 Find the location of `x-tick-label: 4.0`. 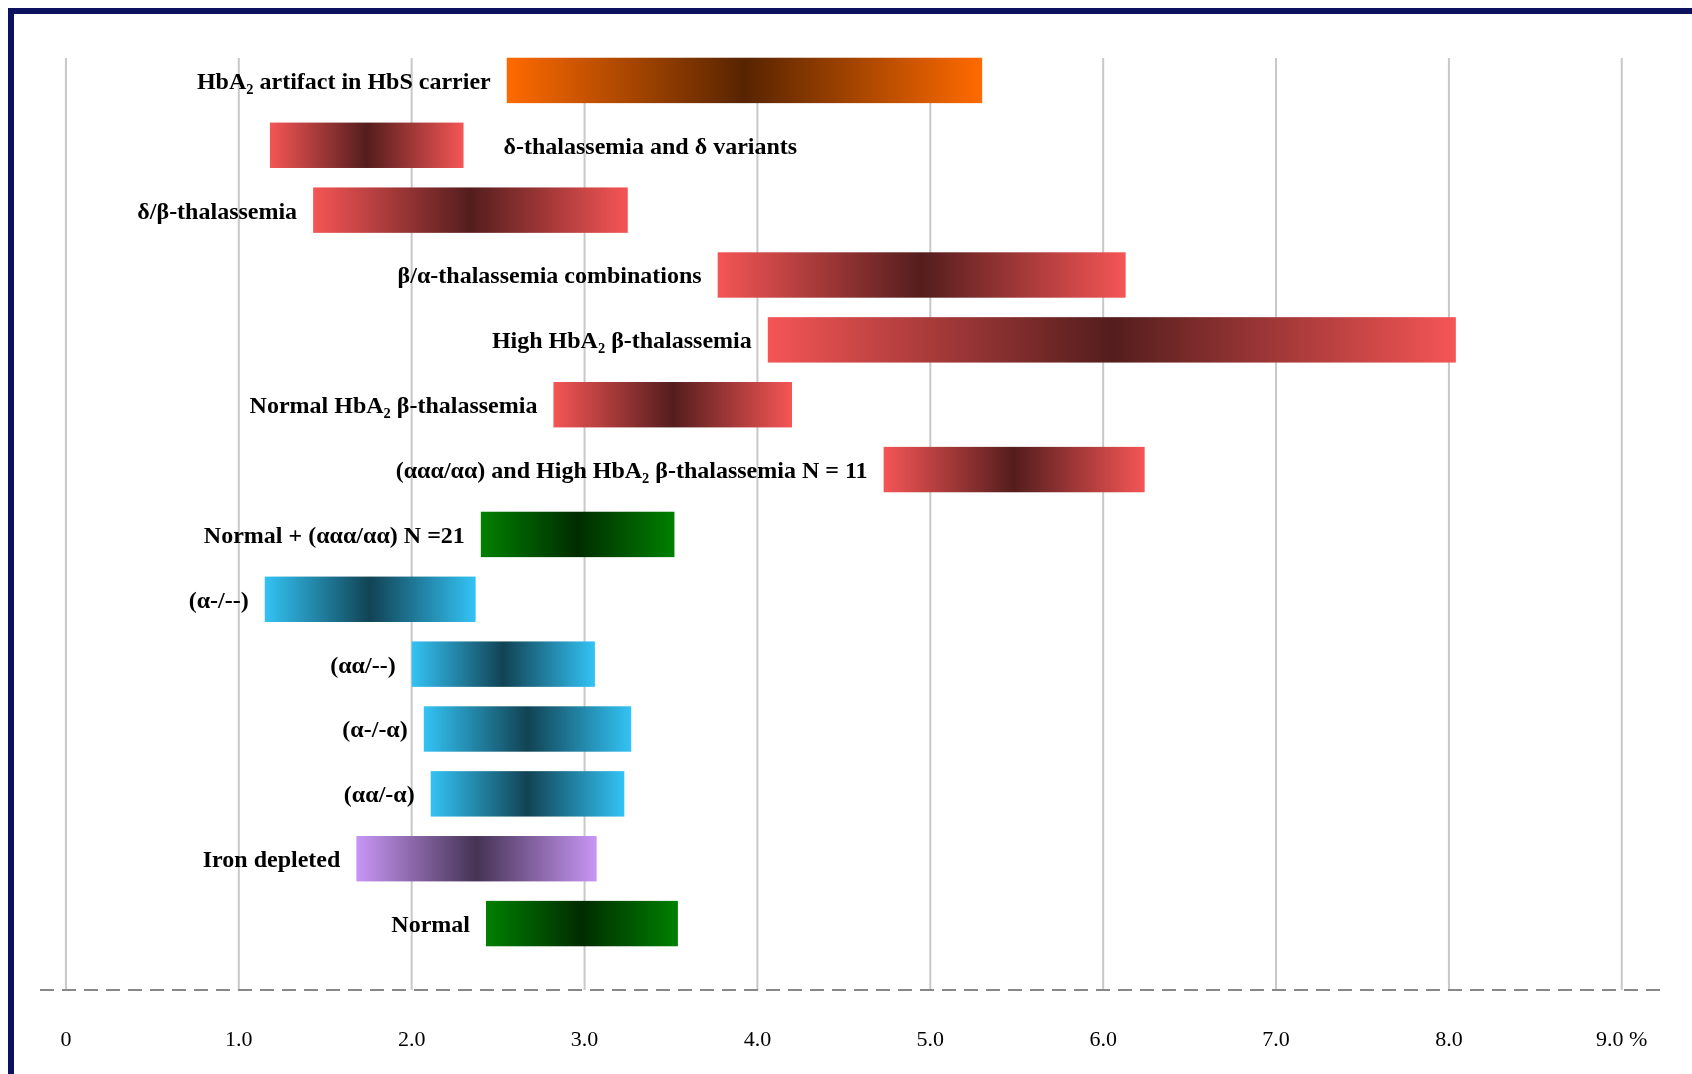

x-tick-label: 4.0 is located at coordinates (757, 1038).